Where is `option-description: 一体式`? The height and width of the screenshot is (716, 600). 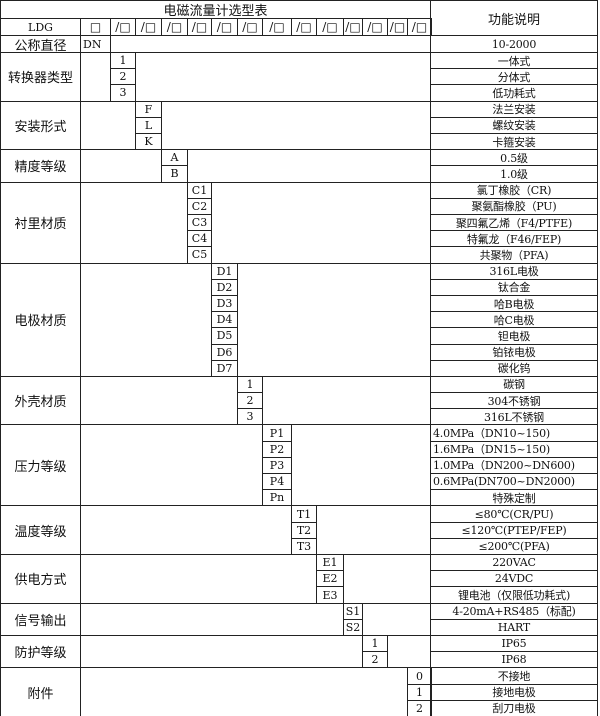
option-description: 一体式 is located at coordinates (514, 61).